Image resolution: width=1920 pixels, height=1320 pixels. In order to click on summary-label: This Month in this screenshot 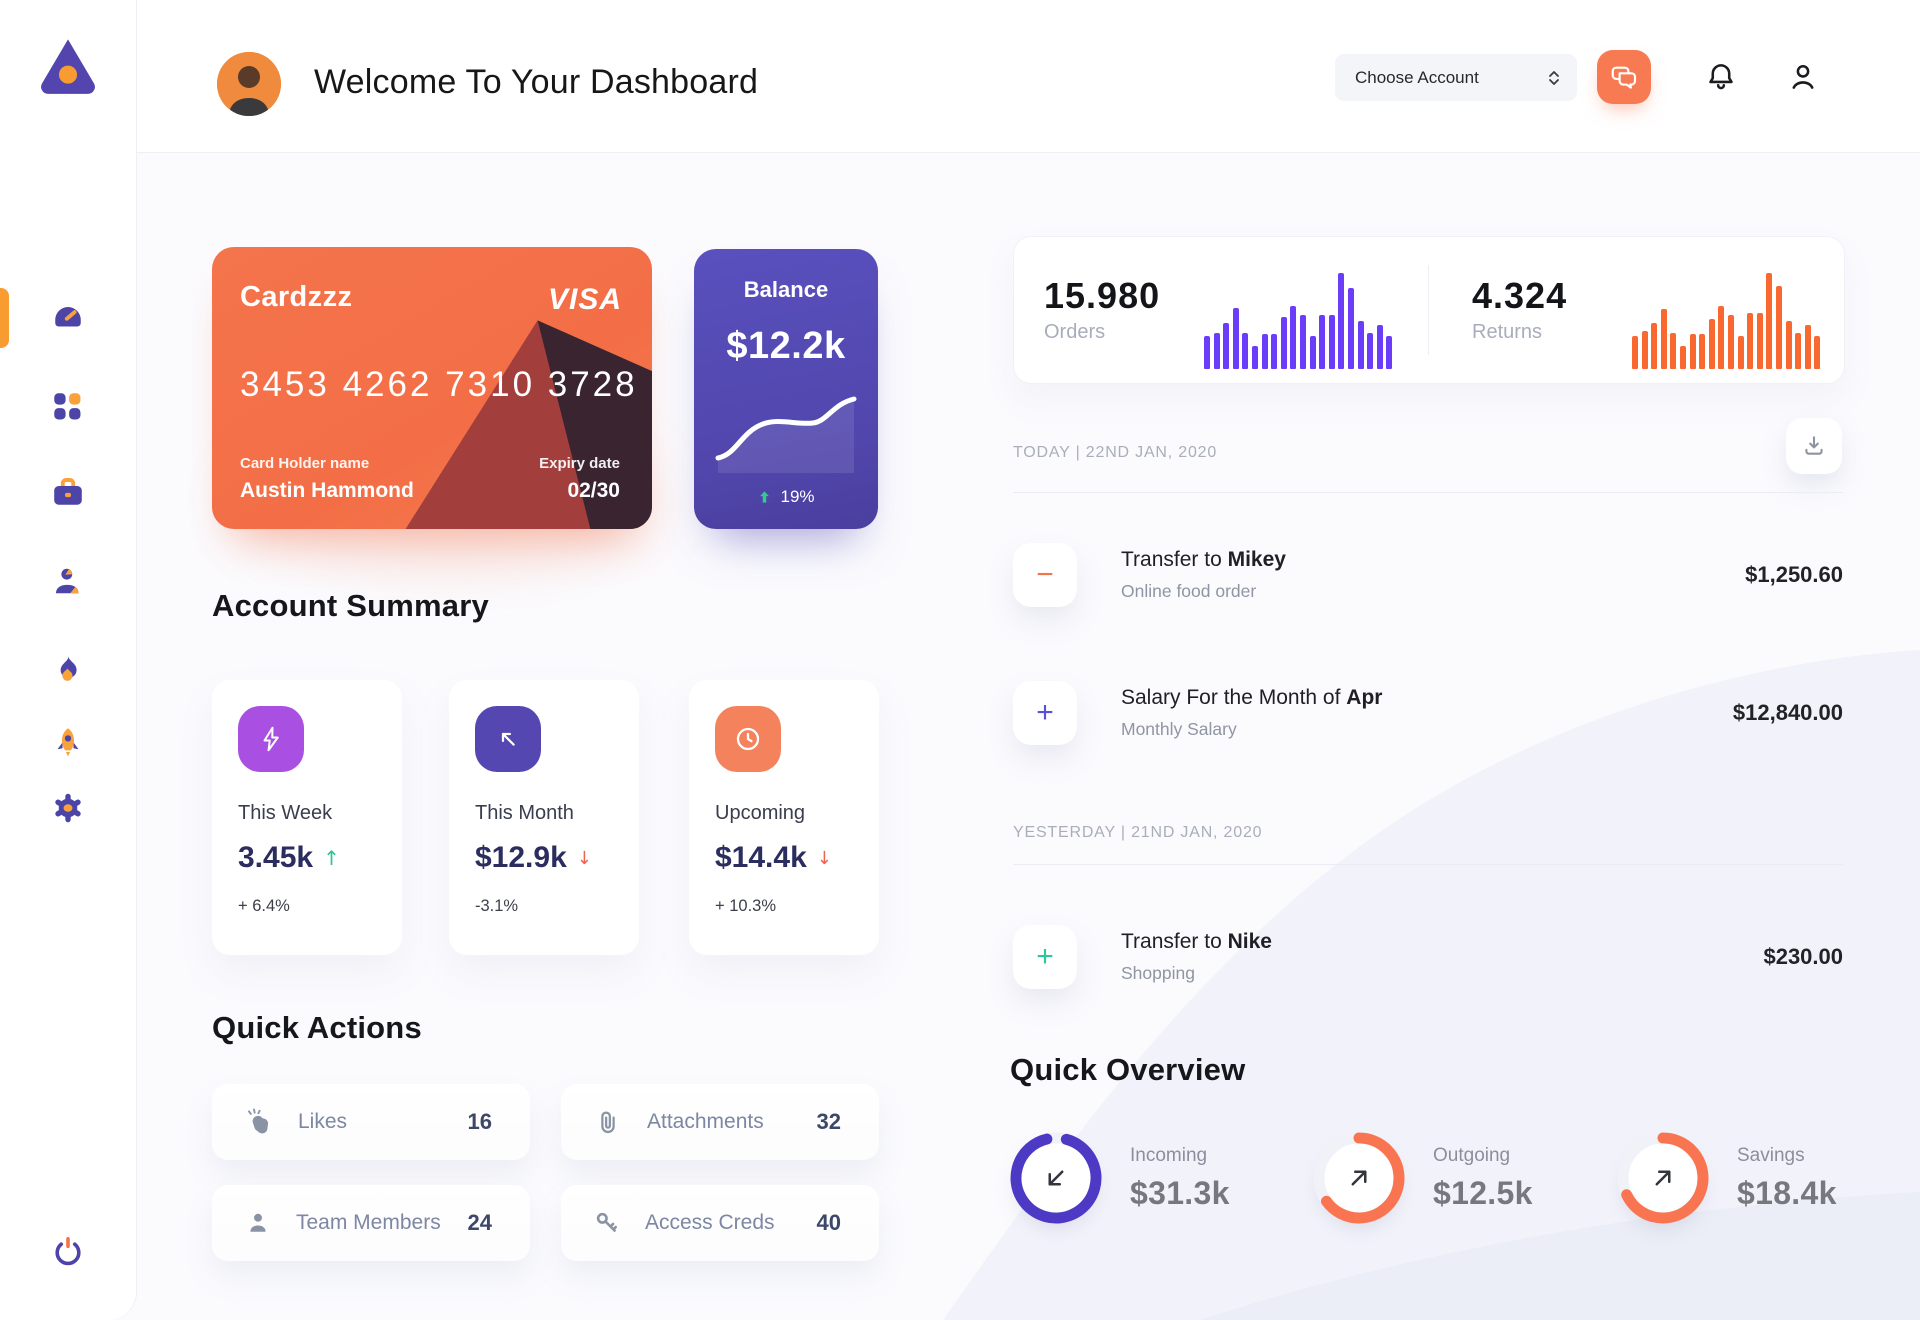, I will do `click(524, 813)`.